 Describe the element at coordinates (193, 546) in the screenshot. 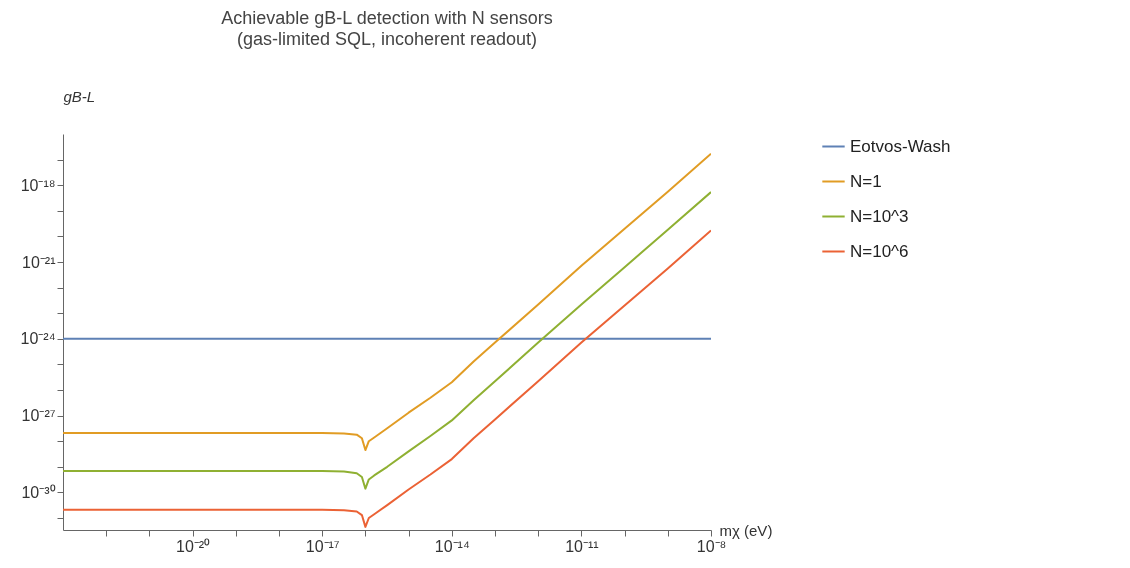

I see `x-tick-label: 10⁻²⁰` at that location.